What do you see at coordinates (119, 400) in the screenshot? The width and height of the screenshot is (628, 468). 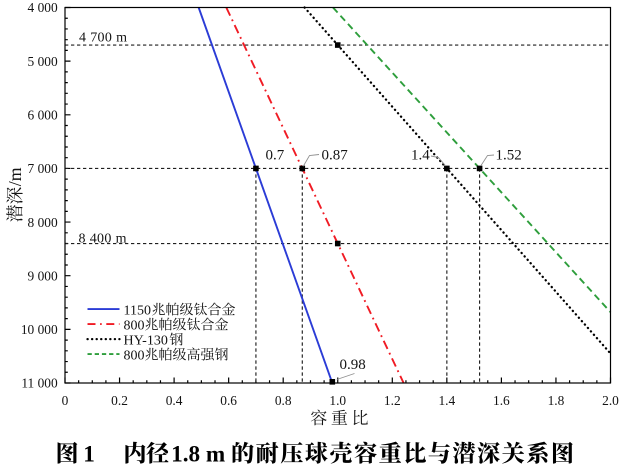 I see `svg-text: 0.2` at bounding box center [119, 400].